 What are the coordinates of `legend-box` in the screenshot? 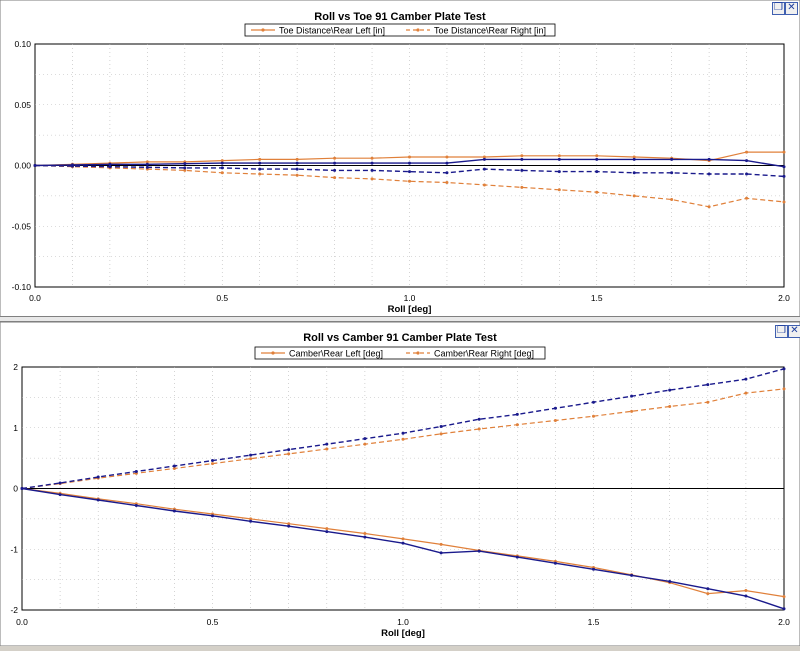 It's located at (400, 30).